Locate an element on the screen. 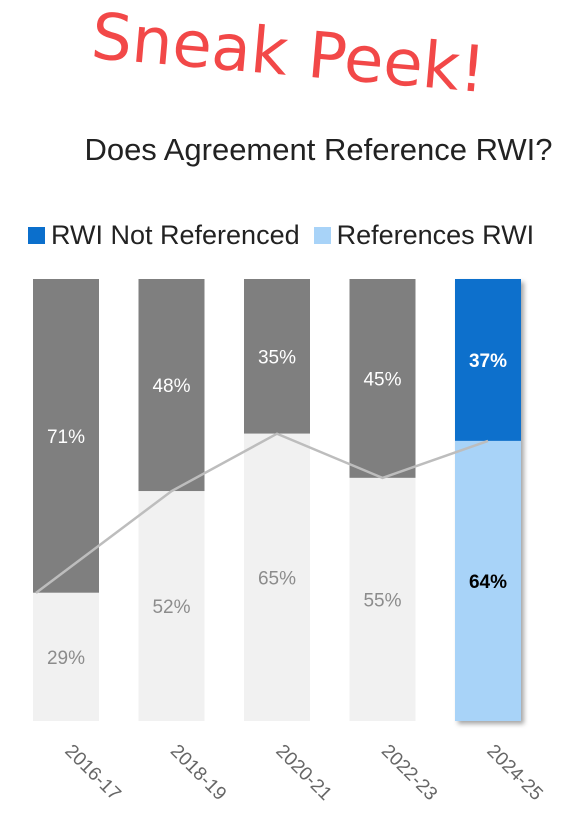 Image resolution: width=577 pixels, height=815 pixels. x-tick-label-2016-17: 2016-17 is located at coordinates (92, 773).